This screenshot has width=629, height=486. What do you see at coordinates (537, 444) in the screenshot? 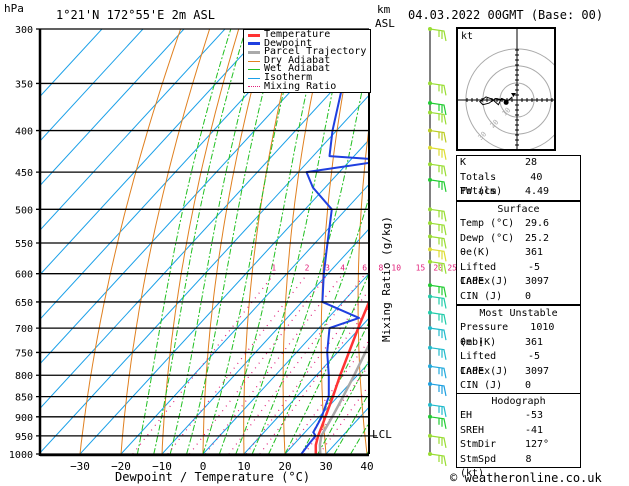
I see `row-value: 127°` at bounding box center [537, 444].